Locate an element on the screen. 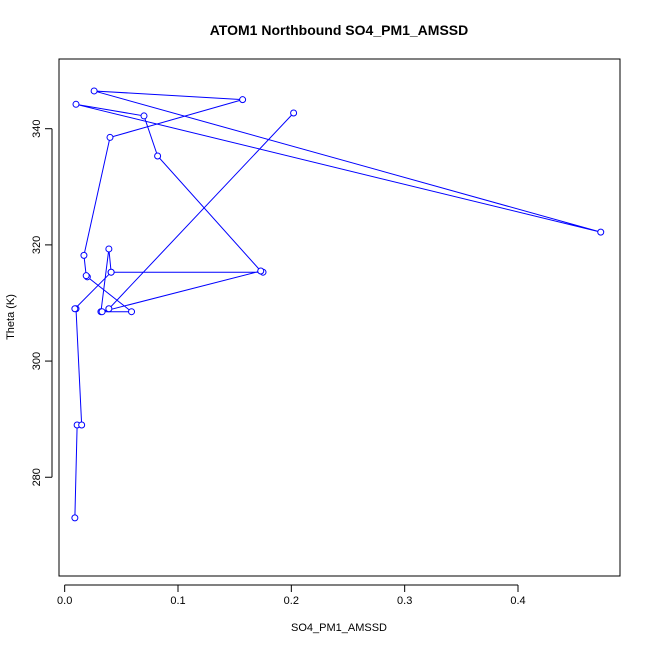  chart-title: ATOM1 Northbound SO4_PM1_AMSSD is located at coordinates (339, 30).